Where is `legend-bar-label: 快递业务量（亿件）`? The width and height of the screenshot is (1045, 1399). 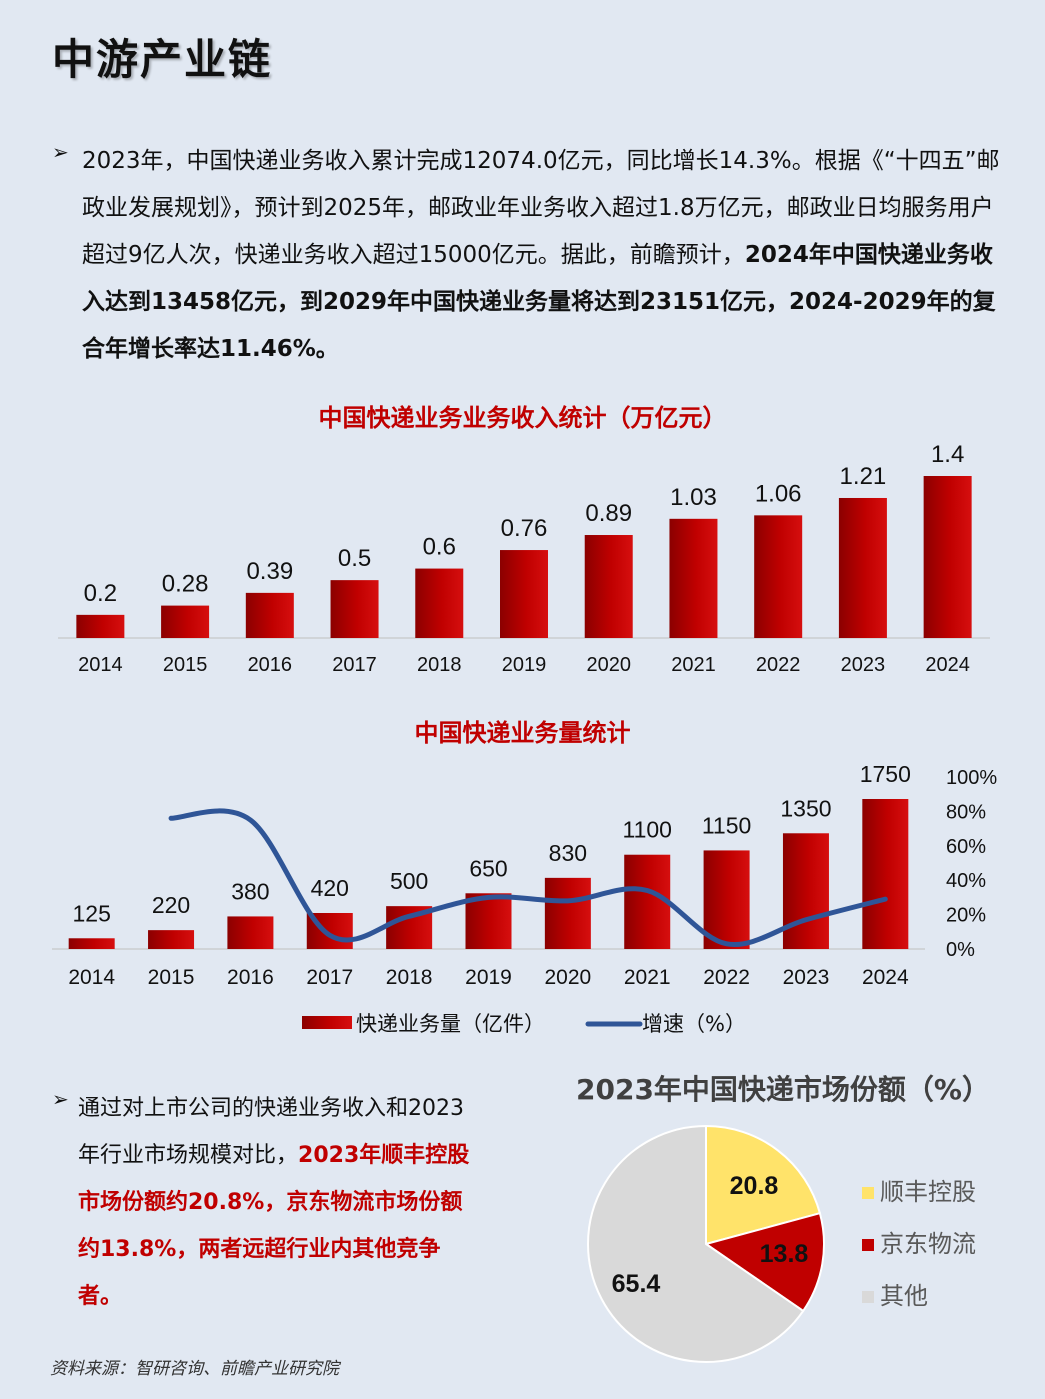 legend-bar-label: 快递业务量（亿件） is located at coordinates (450, 1024).